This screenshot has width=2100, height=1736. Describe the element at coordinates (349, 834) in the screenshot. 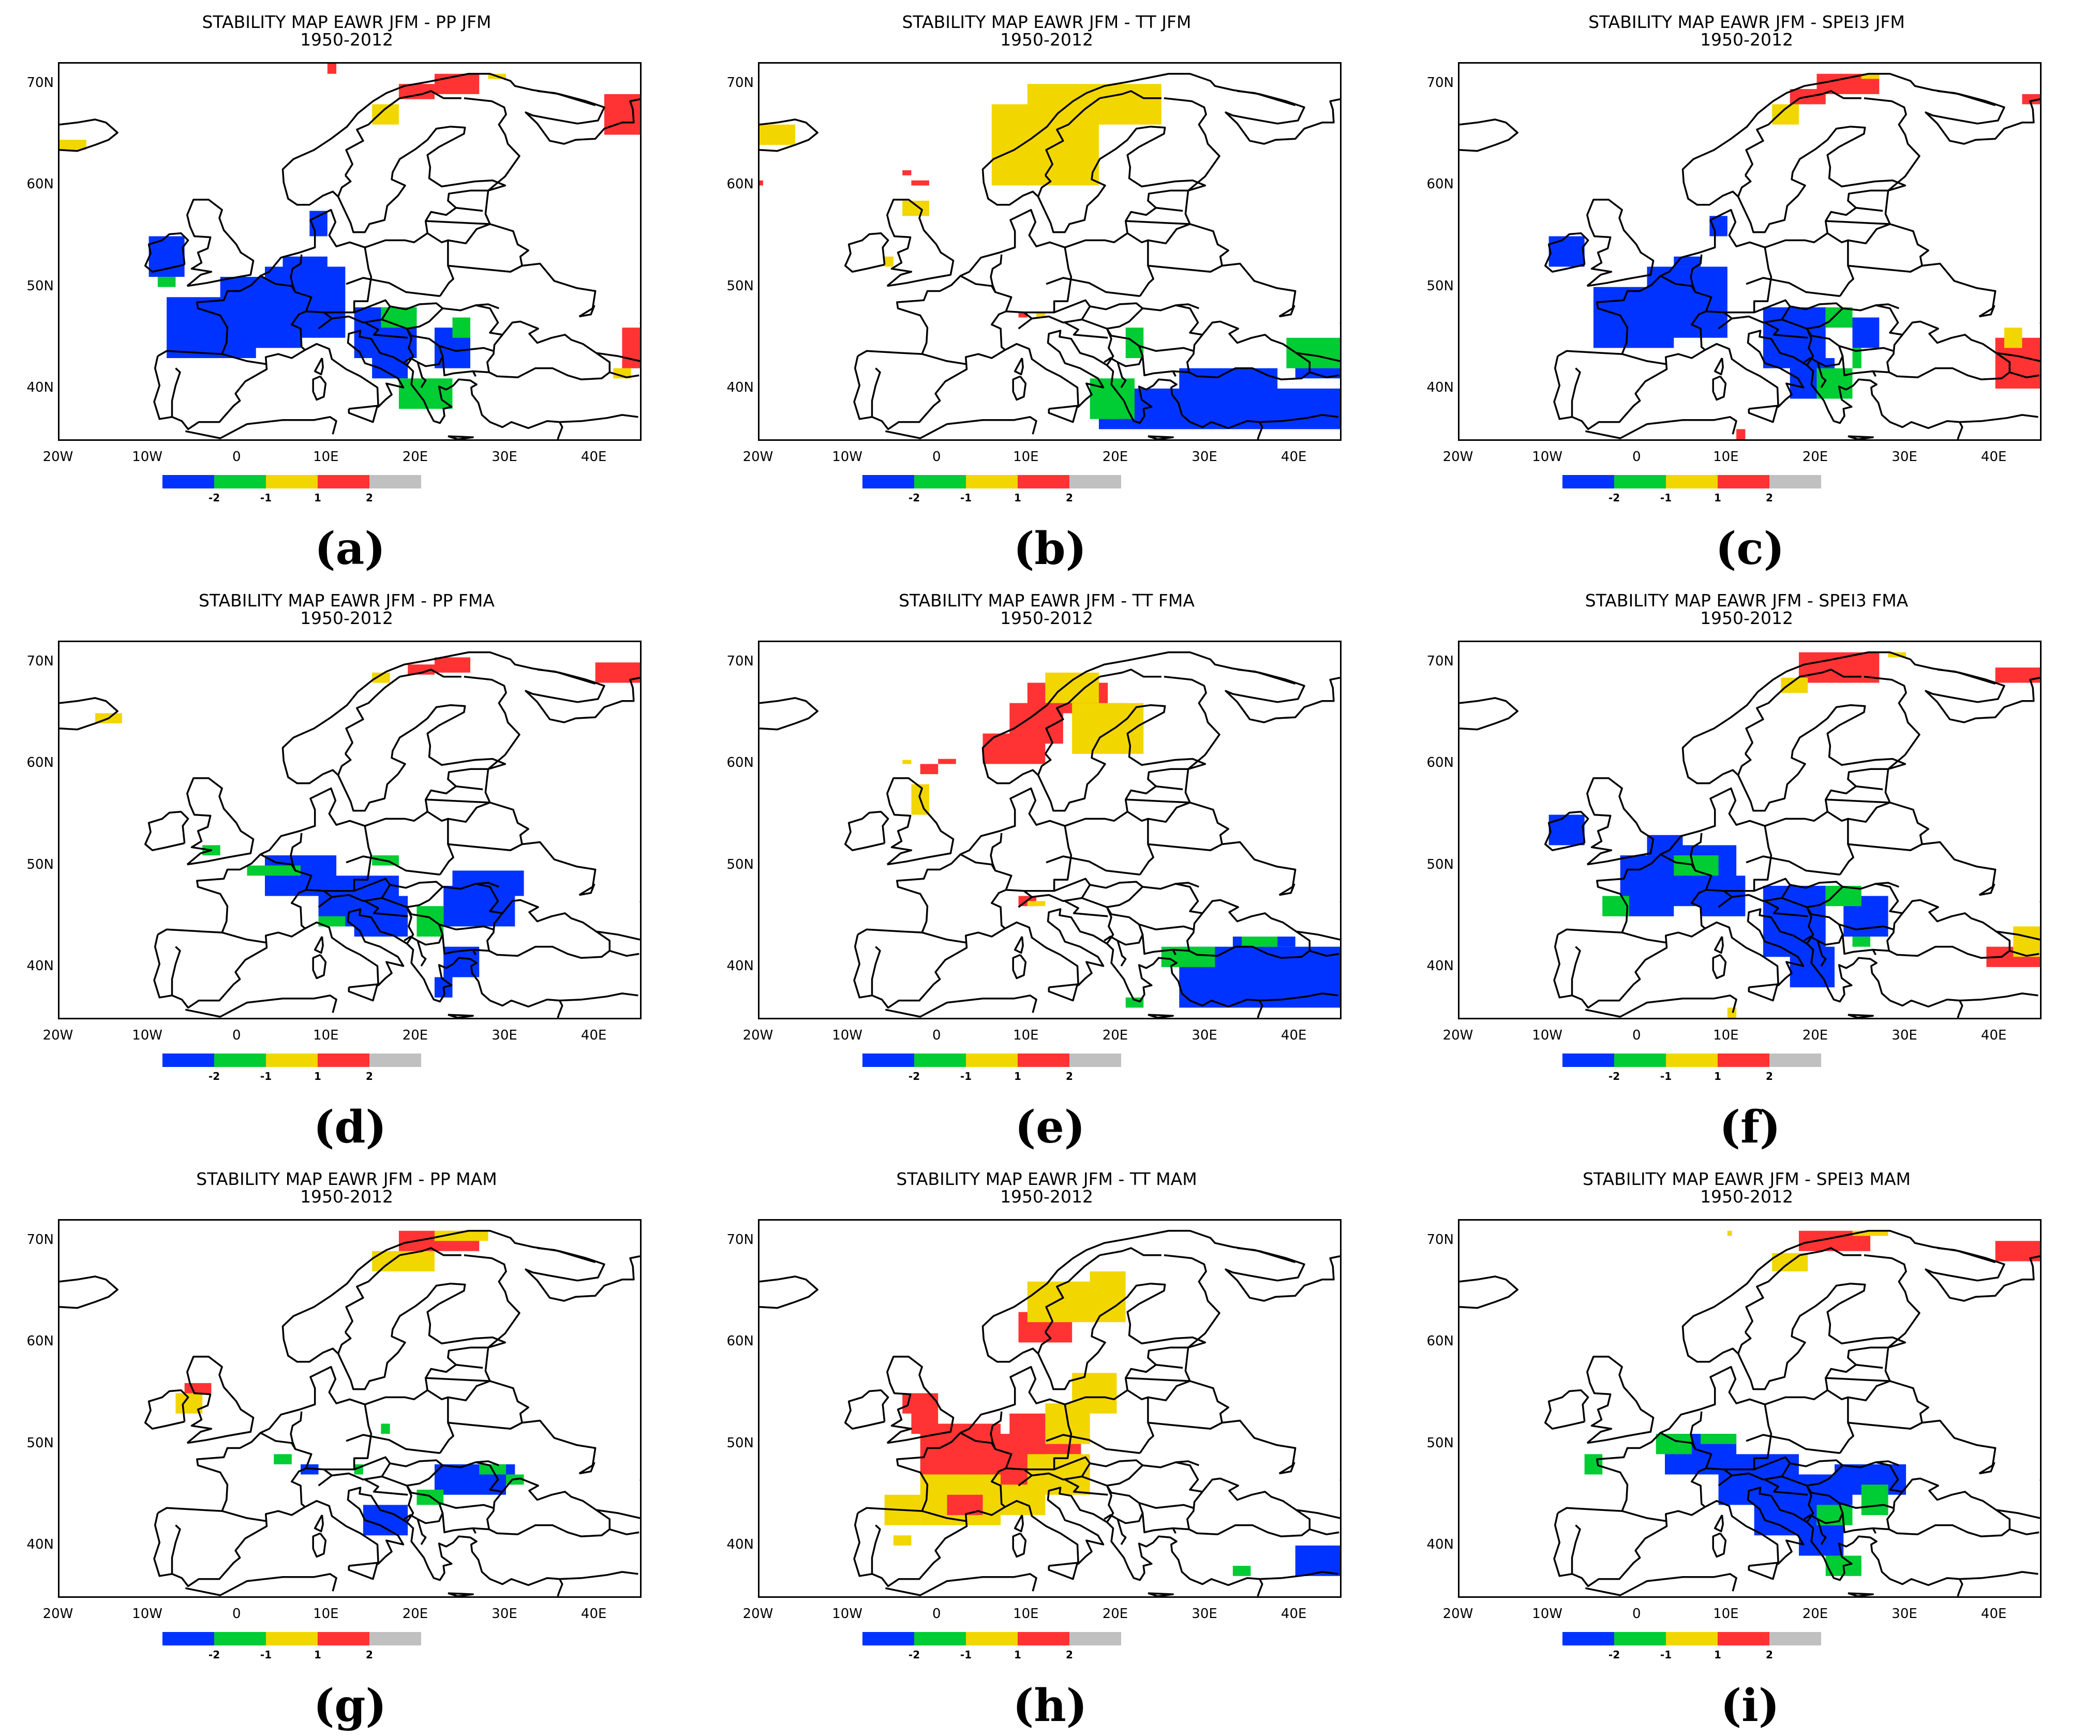

I see `map-canvas` at that location.